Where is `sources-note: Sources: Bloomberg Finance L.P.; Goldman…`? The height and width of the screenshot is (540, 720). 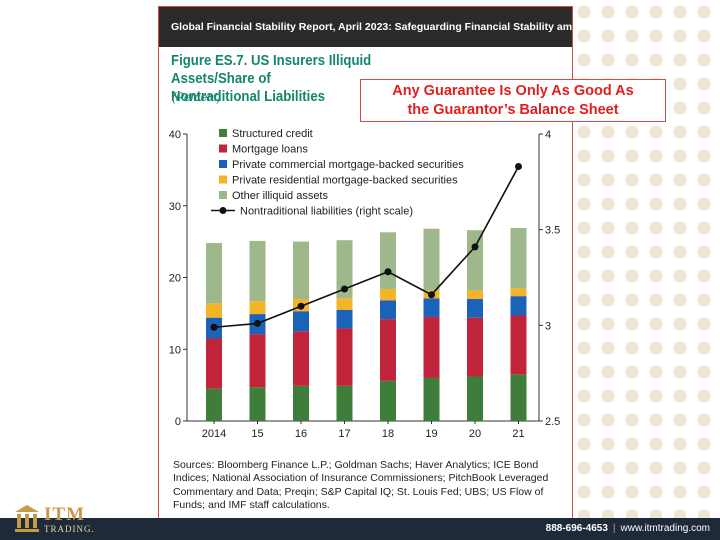
sources-note: Sources: Bloomberg Finance L.P.; Goldman… is located at coordinates (361, 485).